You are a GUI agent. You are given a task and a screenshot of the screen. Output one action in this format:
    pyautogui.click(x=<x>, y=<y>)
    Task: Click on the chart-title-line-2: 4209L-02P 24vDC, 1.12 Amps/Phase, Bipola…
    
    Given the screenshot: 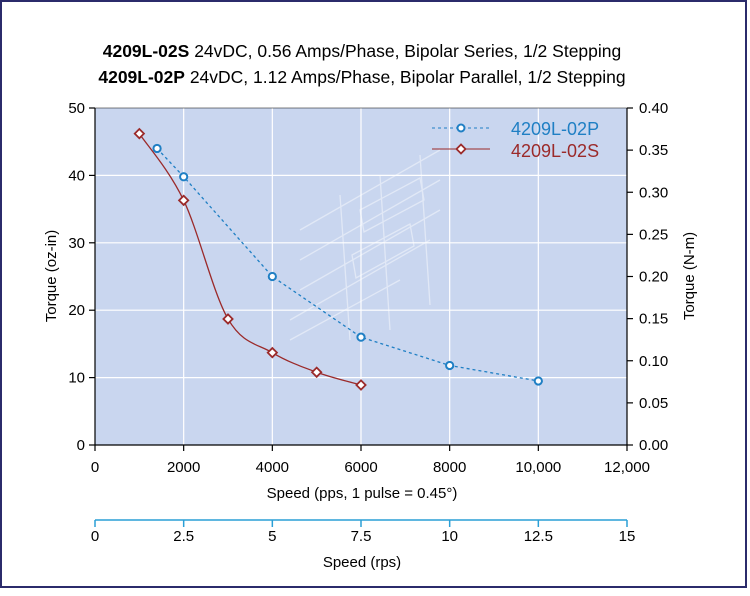 What is the action you would take?
    pyautogui.click(x=361, y=77)
    